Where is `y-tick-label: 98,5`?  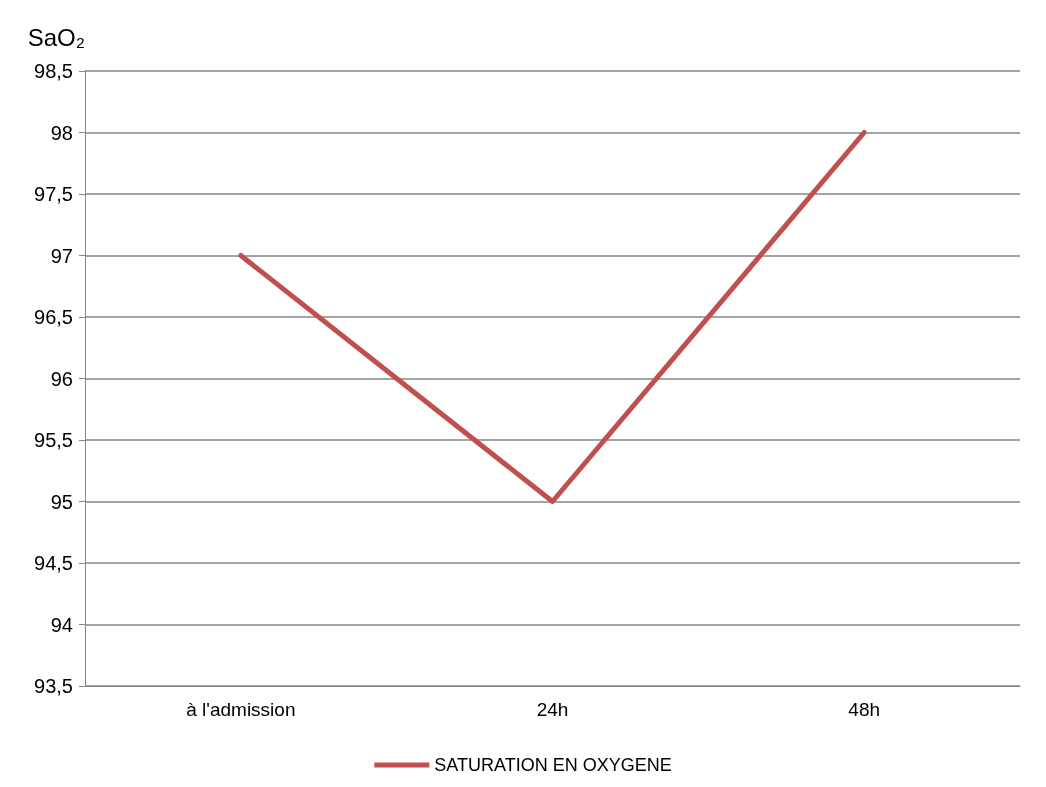
y-tick-label: 98,5 is located at coordinates (53, 71).